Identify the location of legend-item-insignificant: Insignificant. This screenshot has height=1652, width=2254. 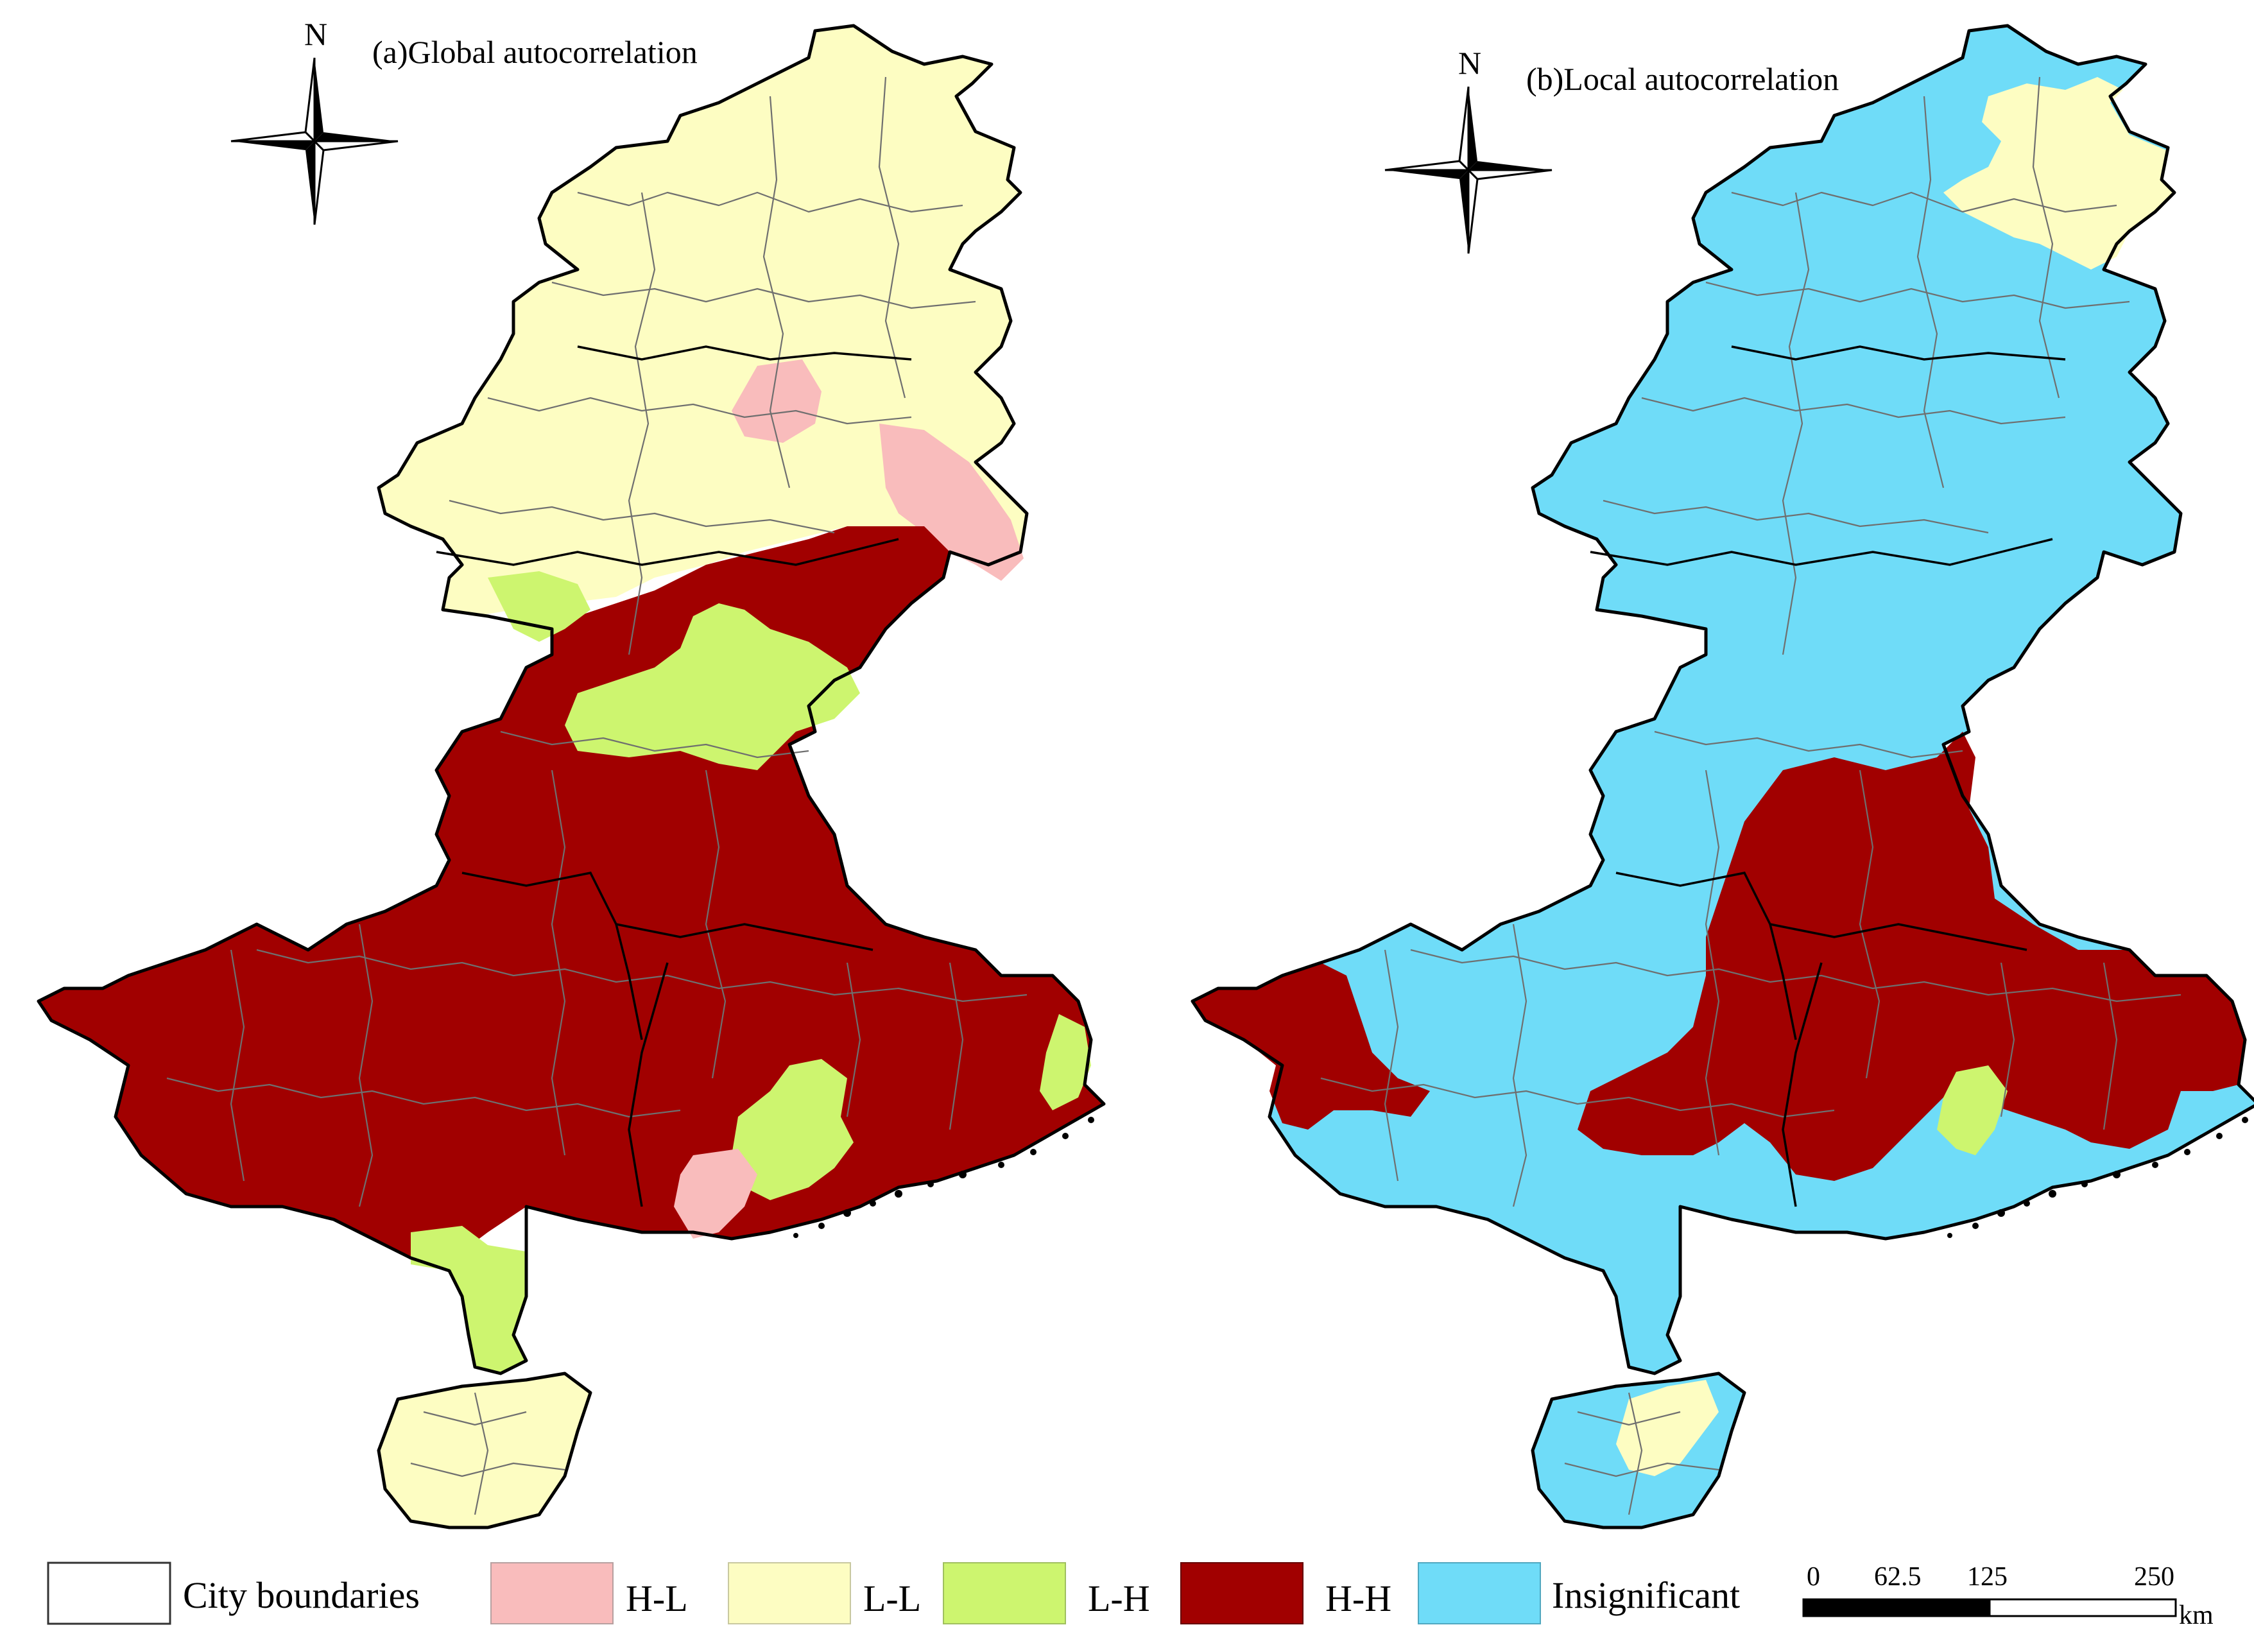
(1579, 1593).